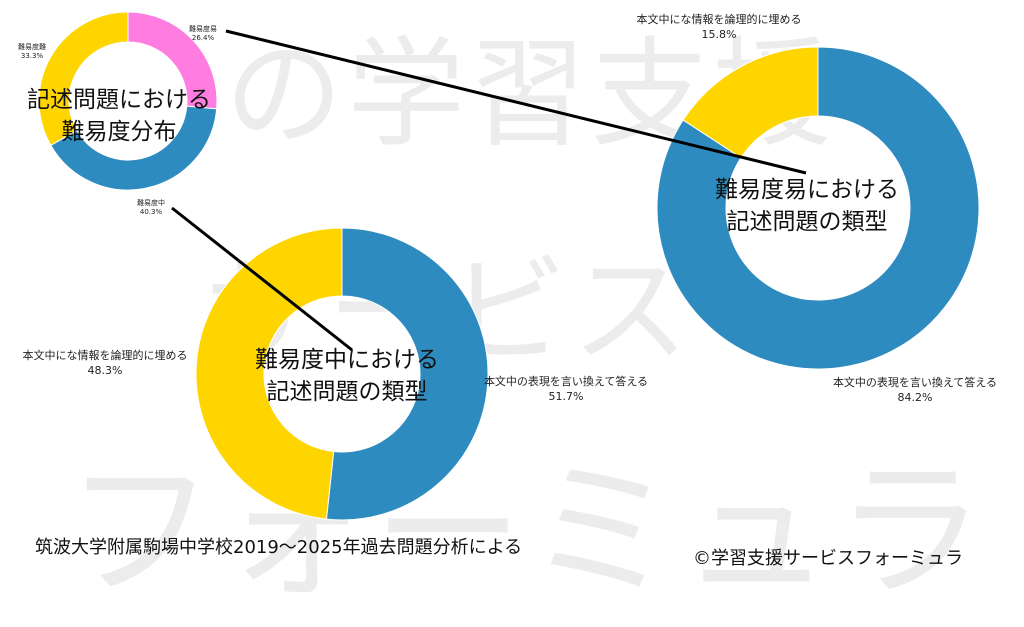  Describe the element at coordinates (151, 212) in the screenshot. I see `slice-label-value: 40.3%` at that location.